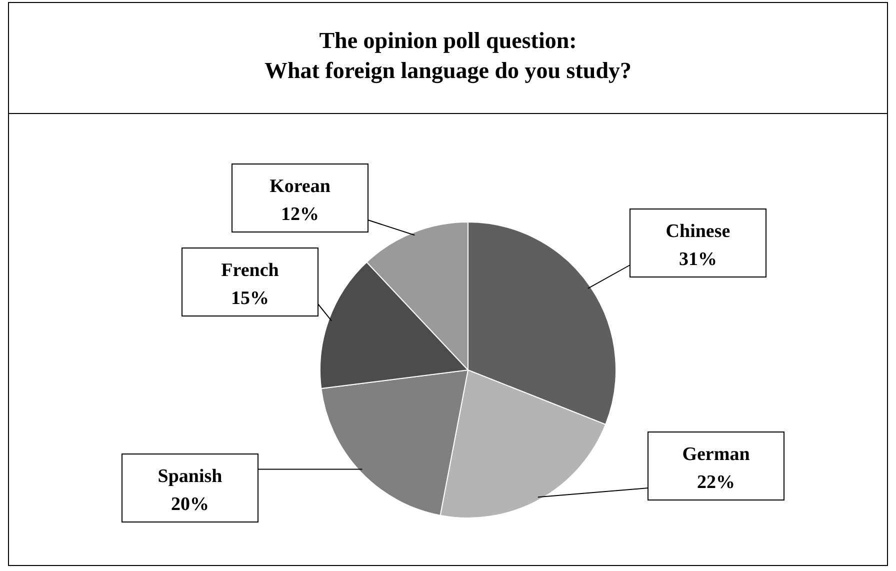 Image resolution: width=896 pixels, height=571 pixels. Describe the element at coordinates (190, 504) in the screenshot. I see `data-label: 20%` at that location.